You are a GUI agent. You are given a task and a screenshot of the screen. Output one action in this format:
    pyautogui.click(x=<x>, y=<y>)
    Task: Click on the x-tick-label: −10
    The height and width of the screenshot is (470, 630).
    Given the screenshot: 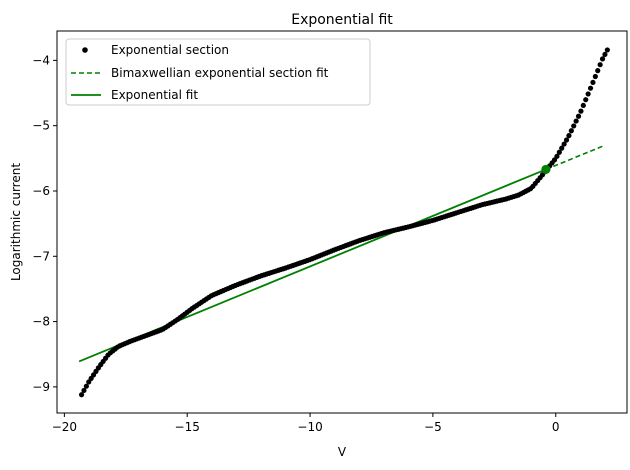 What is the action you would take?
    pyautogui.click(x=309, y=427)
    